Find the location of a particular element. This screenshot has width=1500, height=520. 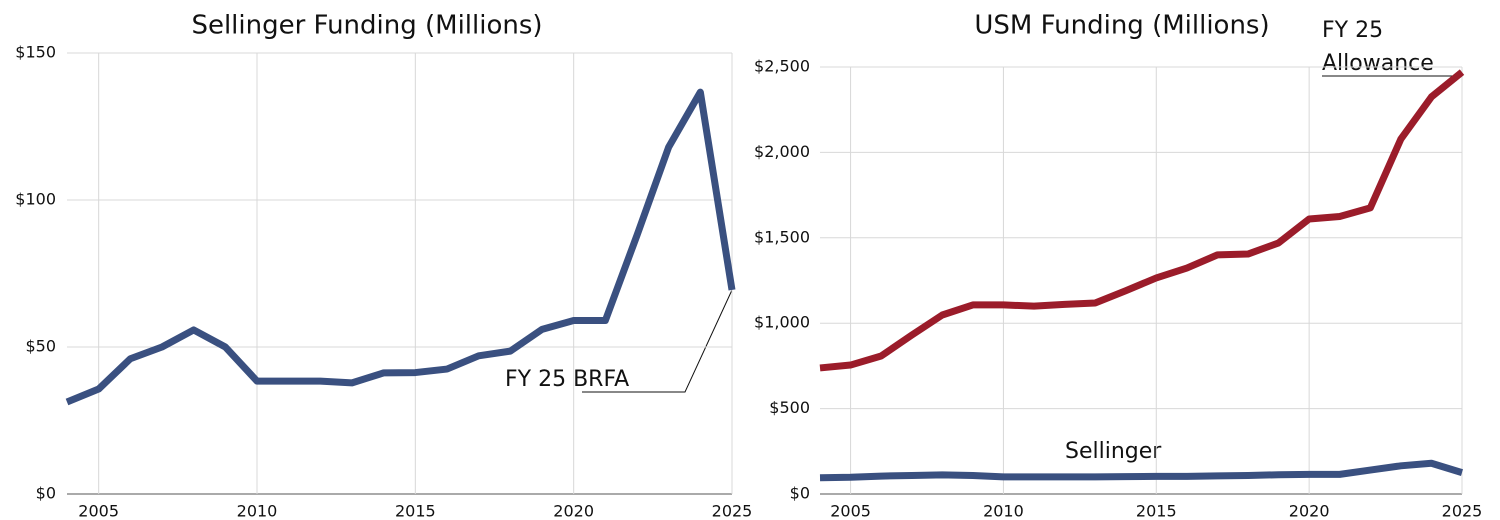

annotation: FY 25 BRFA is located at coordinates (567, 379).